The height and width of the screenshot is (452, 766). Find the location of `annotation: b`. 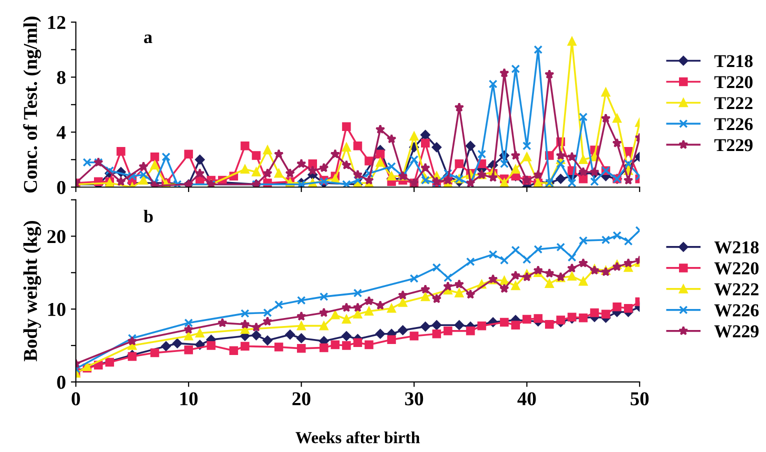

annotation: b is located at coordinates (148, 216).